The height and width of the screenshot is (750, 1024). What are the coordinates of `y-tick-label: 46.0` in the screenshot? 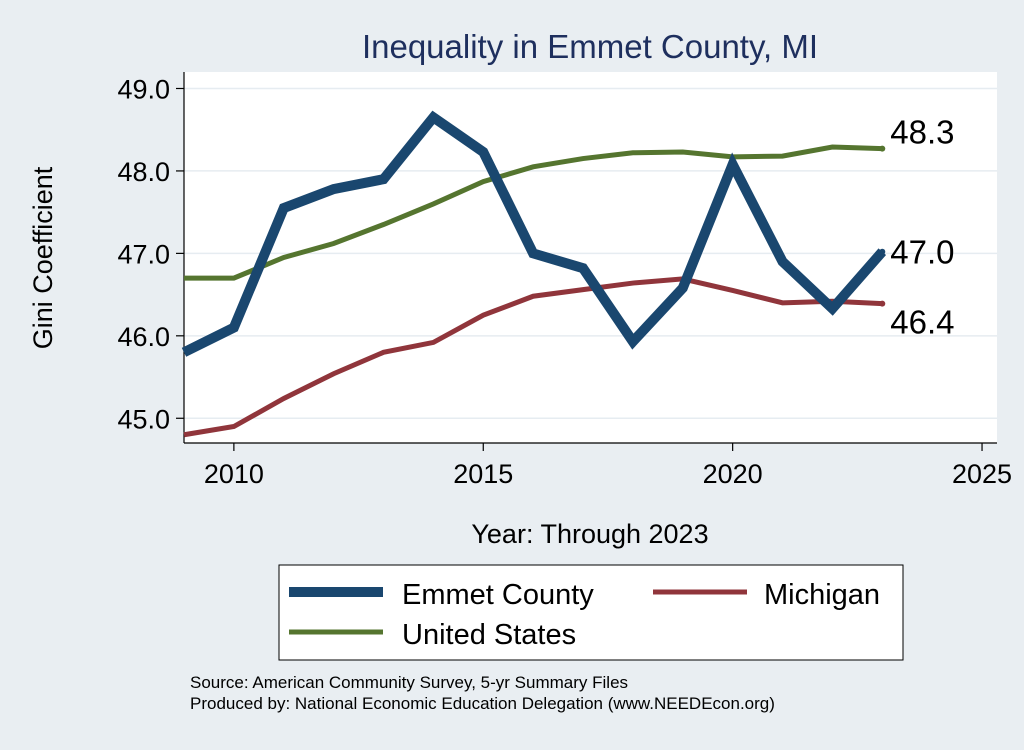 It's located at (143, 337).